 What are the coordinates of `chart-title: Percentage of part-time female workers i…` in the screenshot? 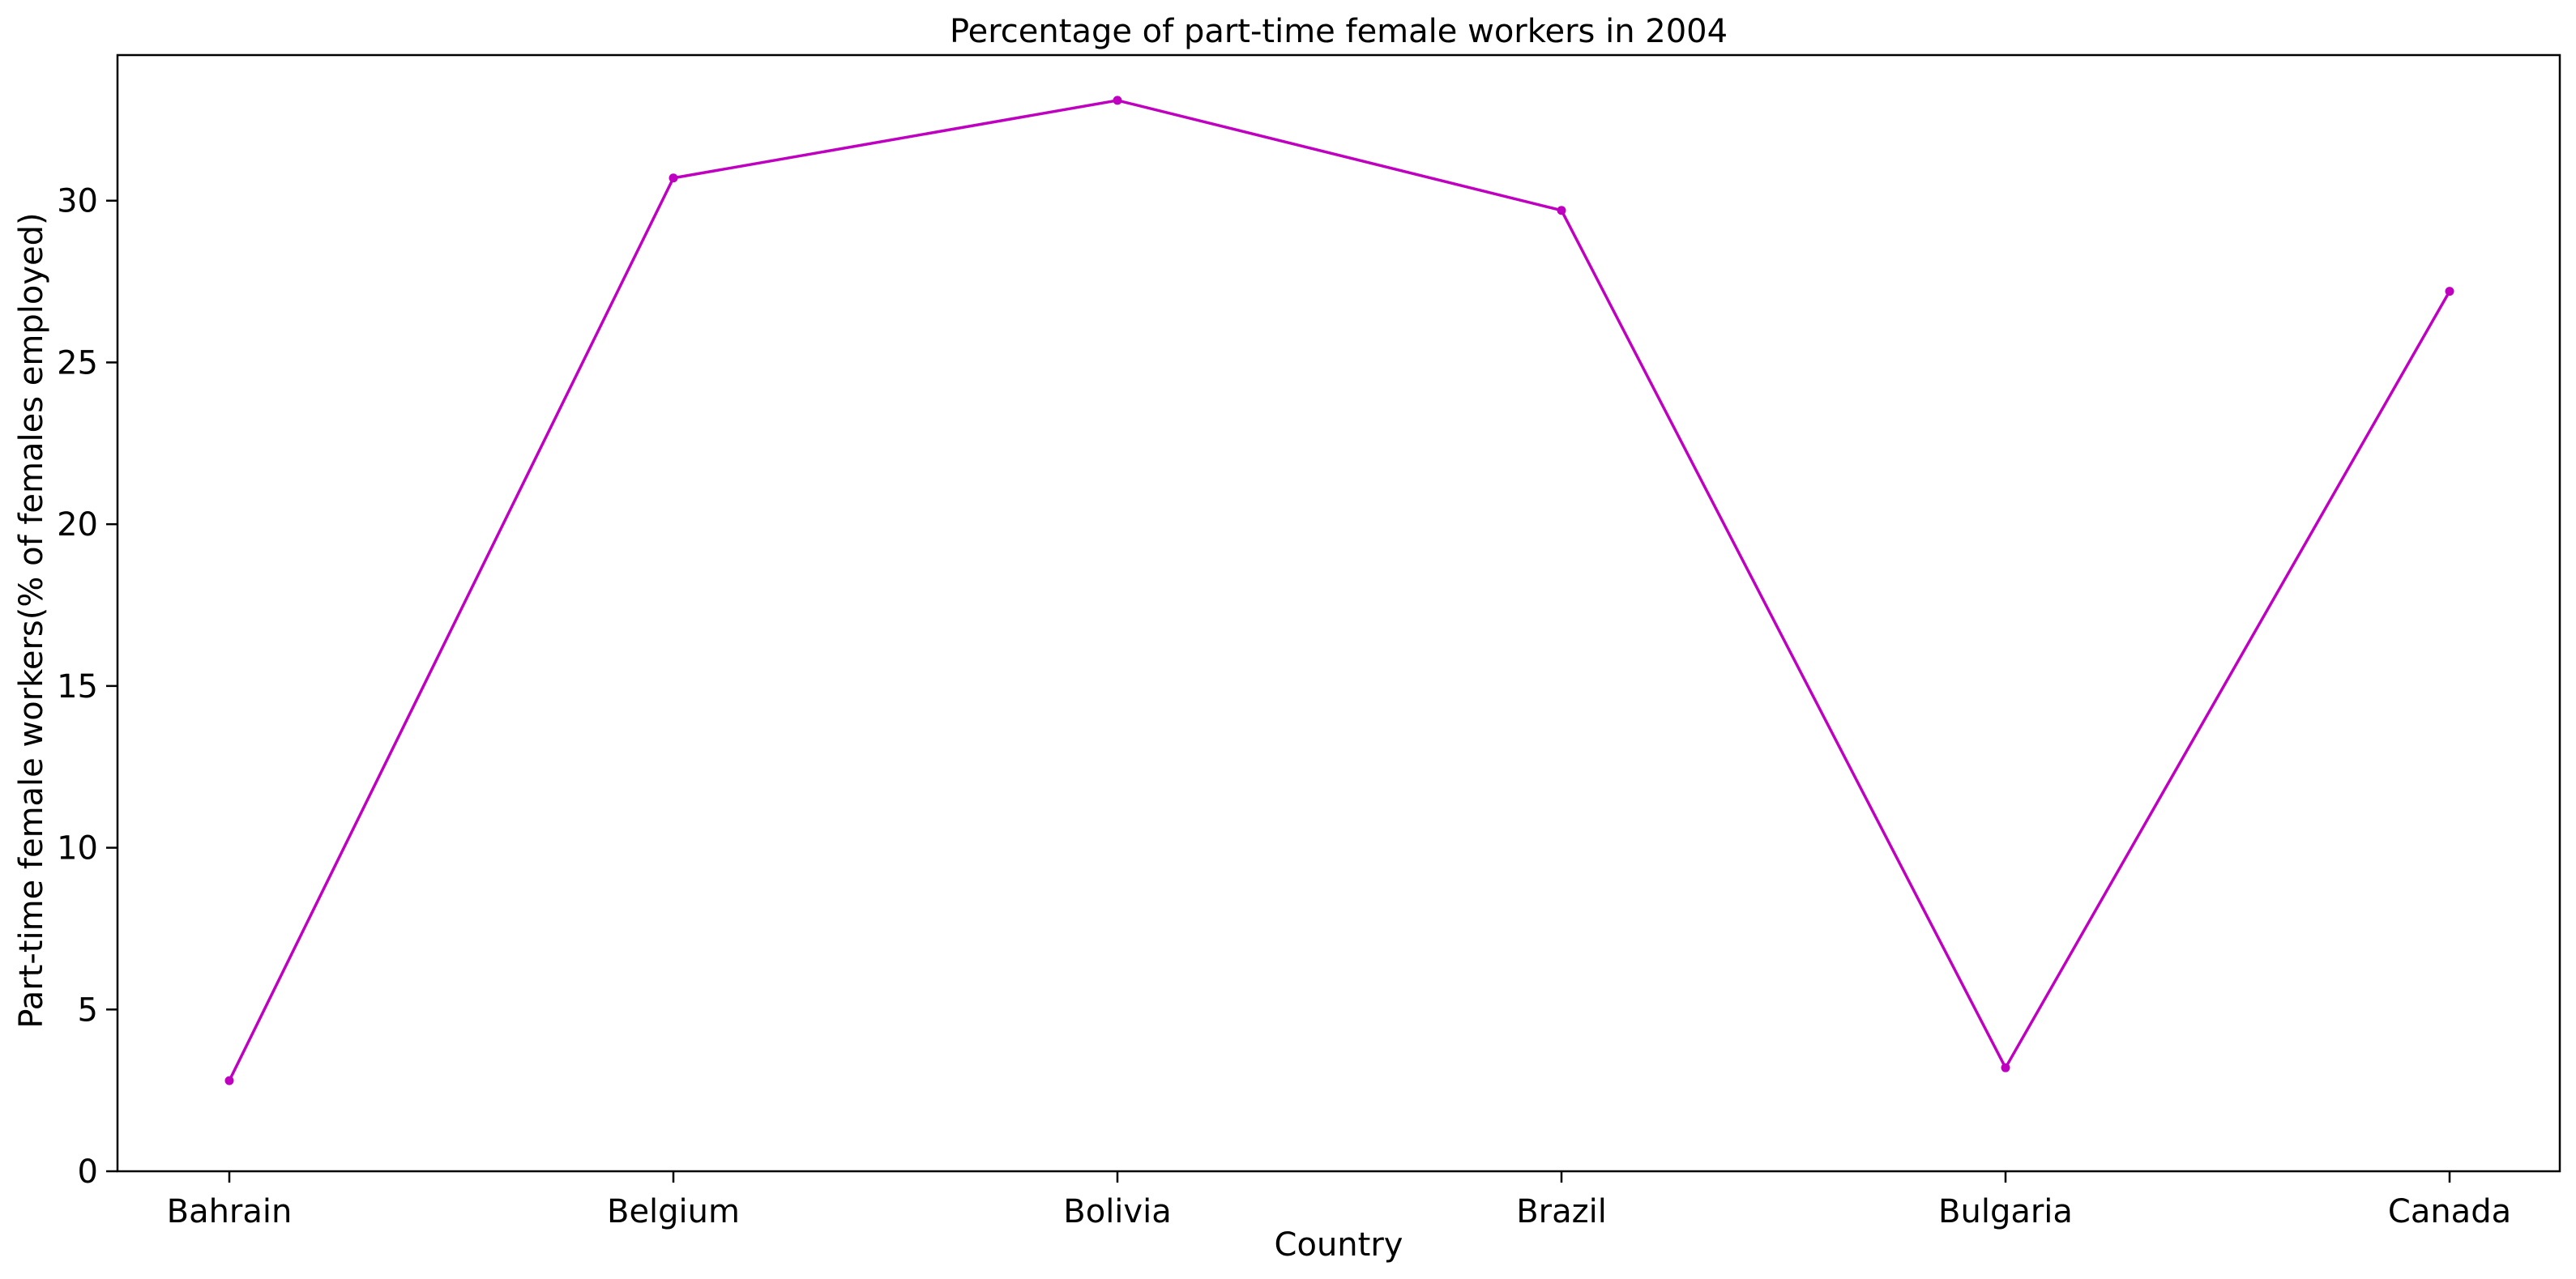 It's located at (1339, 31).